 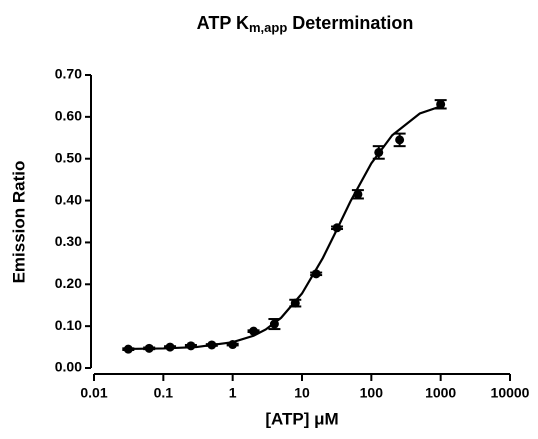 What do you see at coordinates (233, 393) in the screenshot?
I see `x-tick-label: 1` at bounding box center [233, 393].